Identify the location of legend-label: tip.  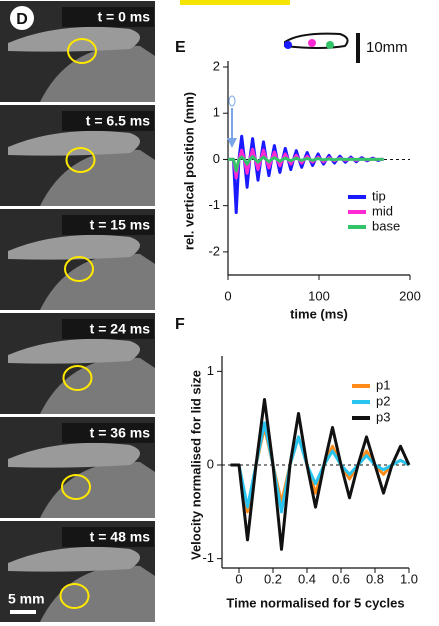
(379, 195).